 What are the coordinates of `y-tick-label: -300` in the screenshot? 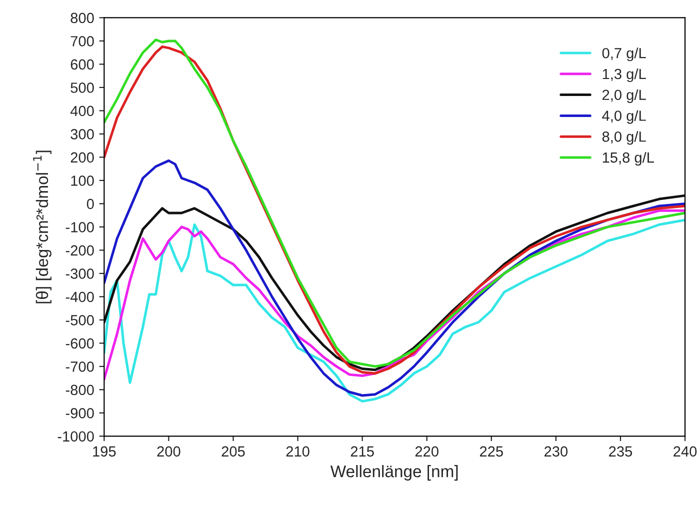 It's located at (80, 273).